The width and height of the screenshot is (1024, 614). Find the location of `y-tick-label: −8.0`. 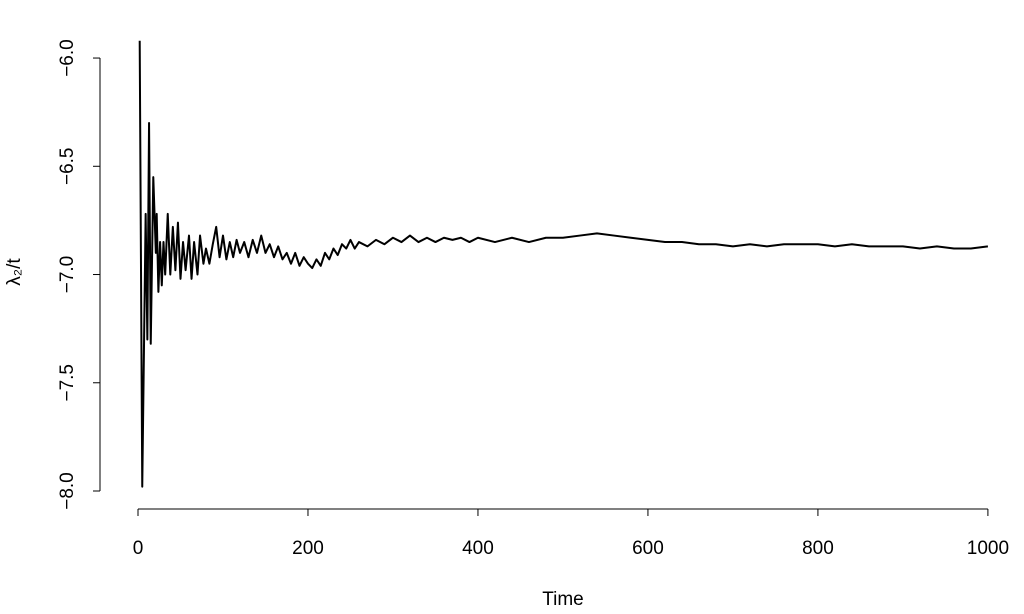

y-tick-label: −8.0 is located at coordinates (67, 491).